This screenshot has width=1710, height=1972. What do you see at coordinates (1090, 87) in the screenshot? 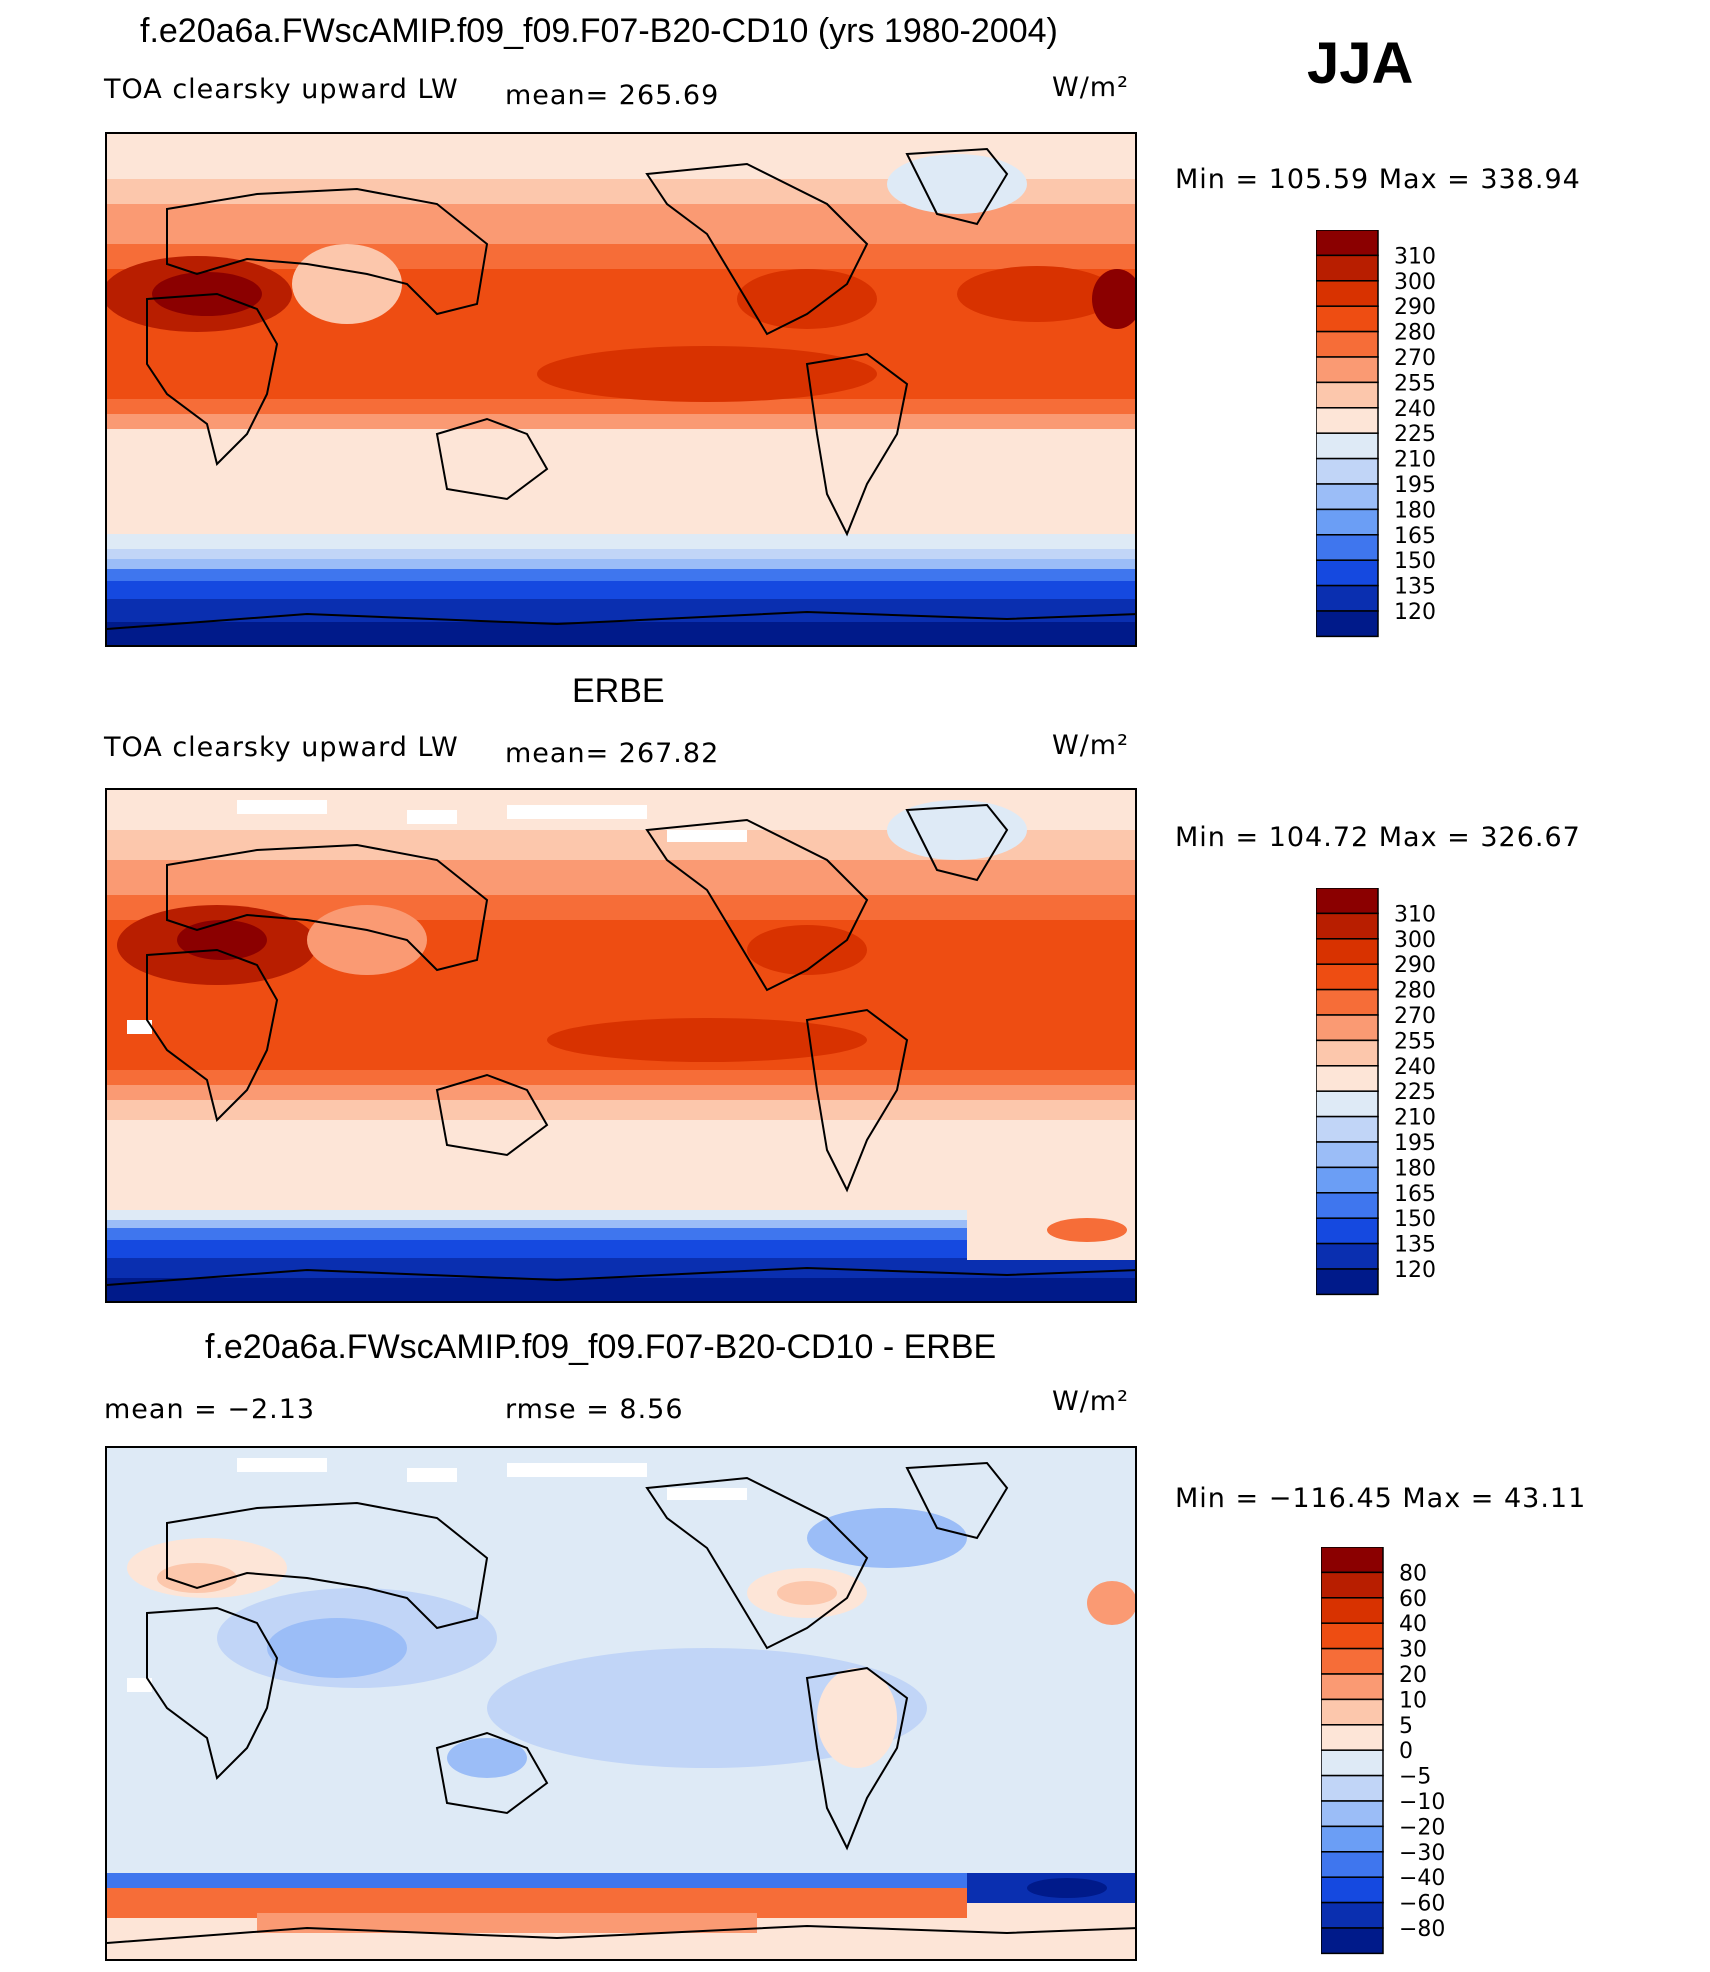
I see `panel1-units: W/m²` at bounding box center [1090, 87].